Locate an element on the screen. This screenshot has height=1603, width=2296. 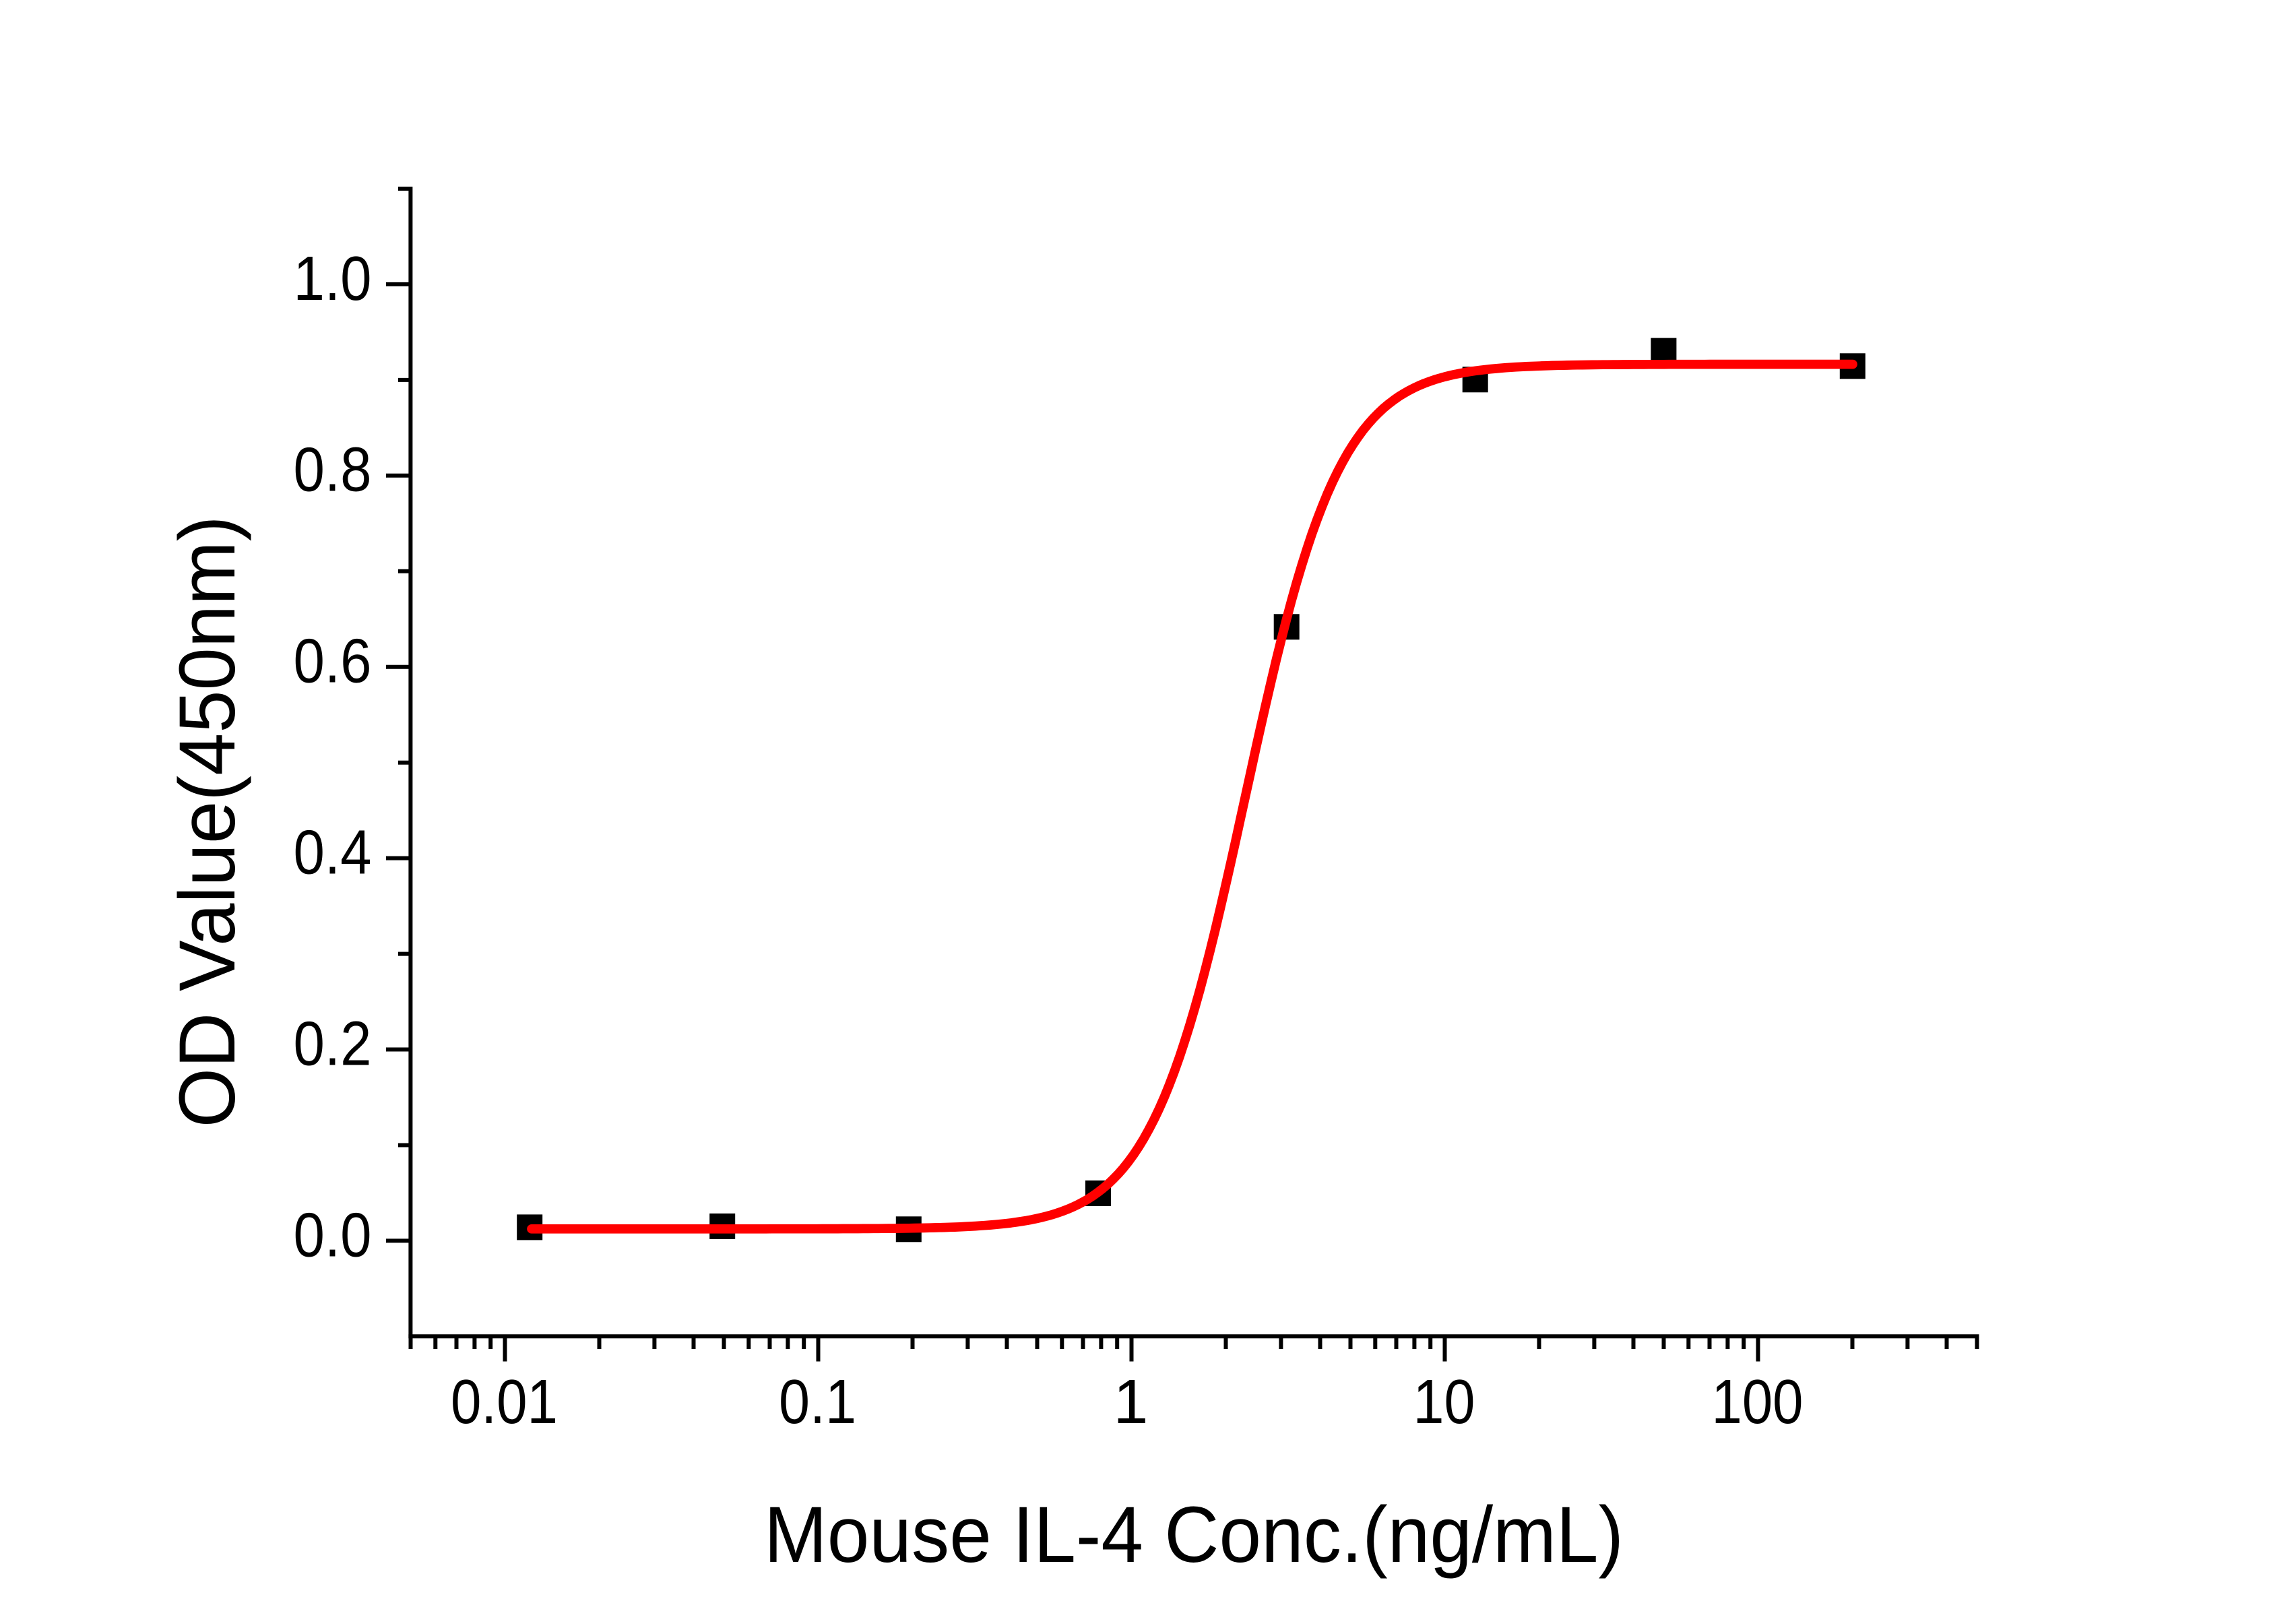
svg-text: 0.4 is located at coordinates (333, 852).